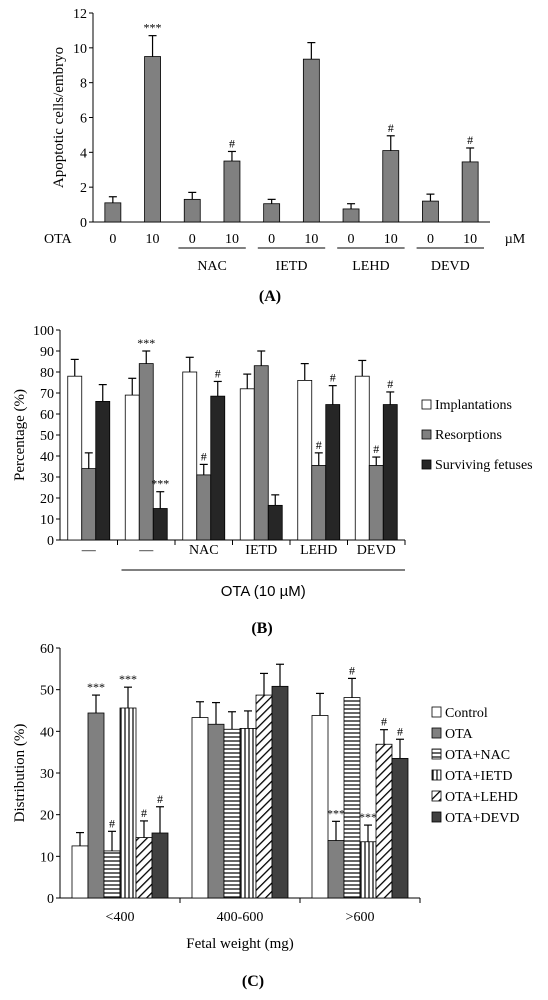 The width and height of the screenshot is (548, 1000). I want to click on y-tick-label: 70, so click(47, 394).